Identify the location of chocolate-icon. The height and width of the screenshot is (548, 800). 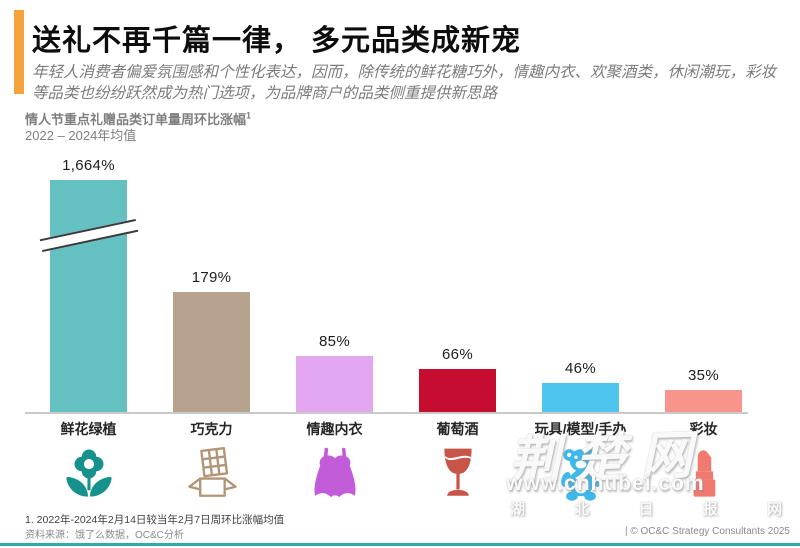
(211, 474).